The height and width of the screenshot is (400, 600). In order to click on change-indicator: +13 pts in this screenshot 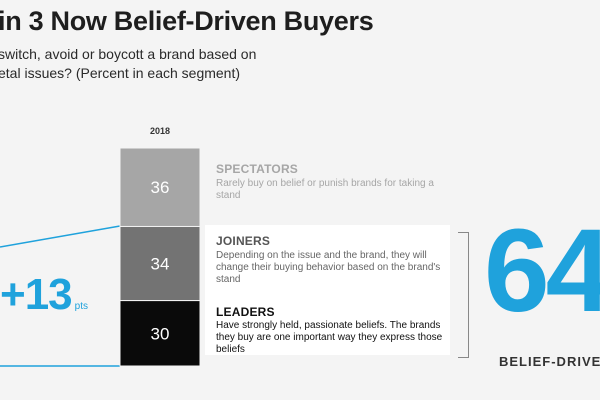, I will do `click(44, 295)`.